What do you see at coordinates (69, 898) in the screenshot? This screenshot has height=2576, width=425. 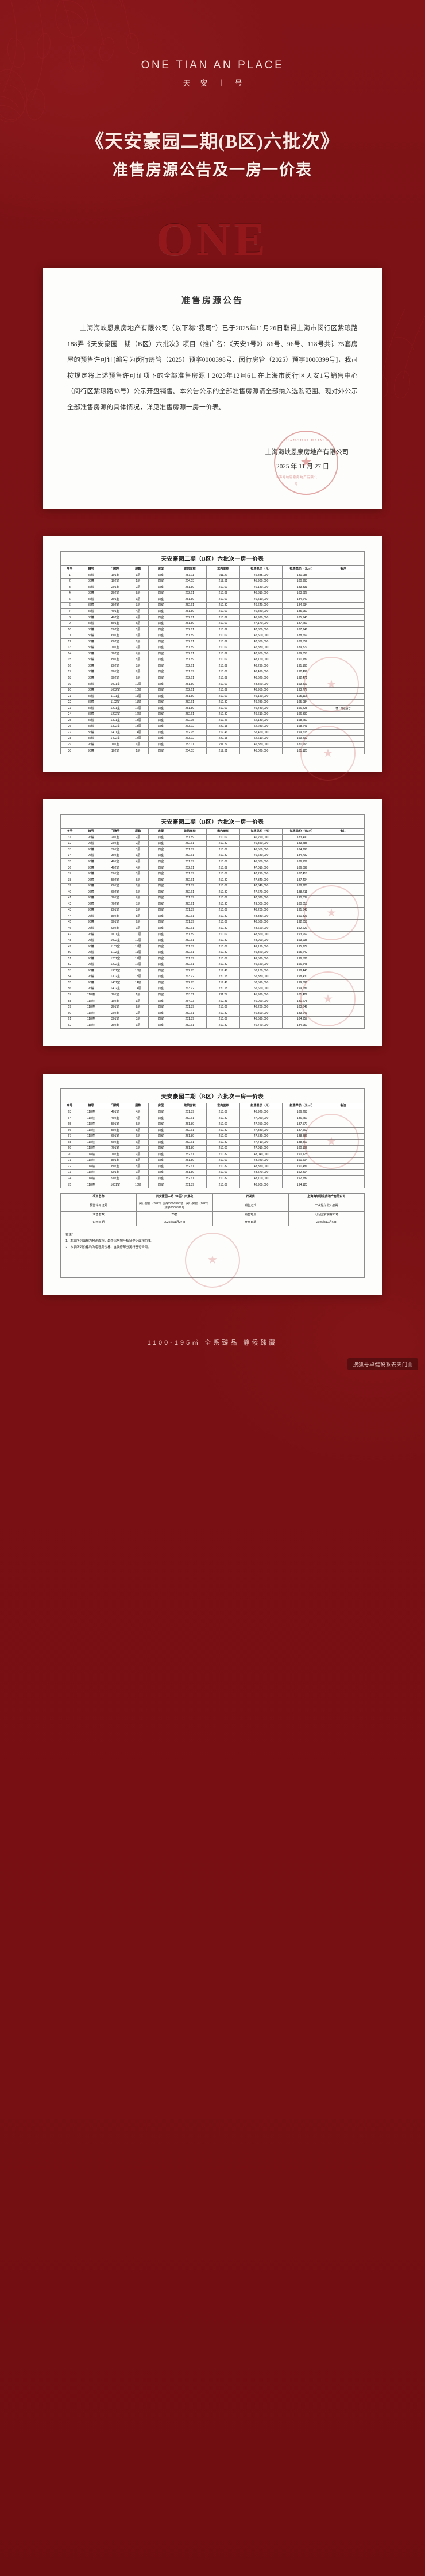 I see `table-cell: 41` at bounding box center [69, 898].